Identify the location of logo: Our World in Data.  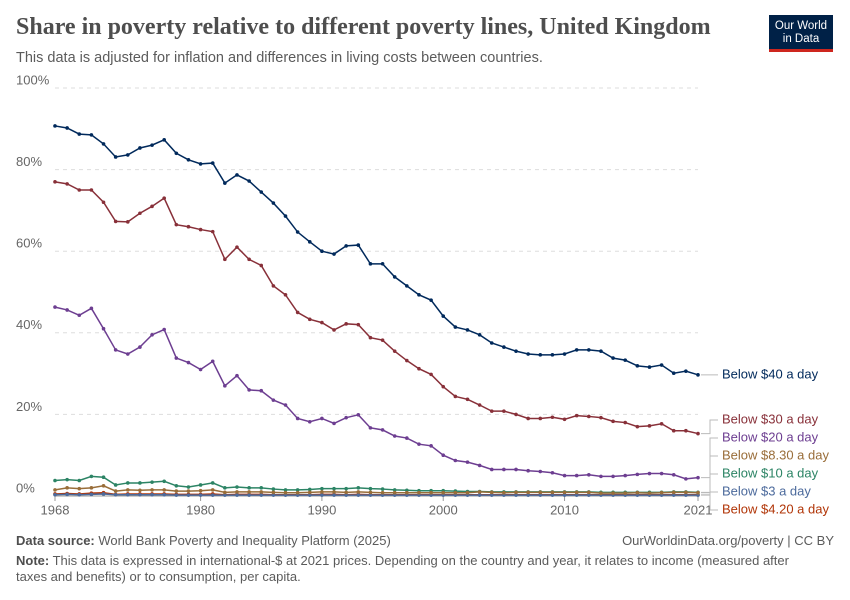
(801, 33).